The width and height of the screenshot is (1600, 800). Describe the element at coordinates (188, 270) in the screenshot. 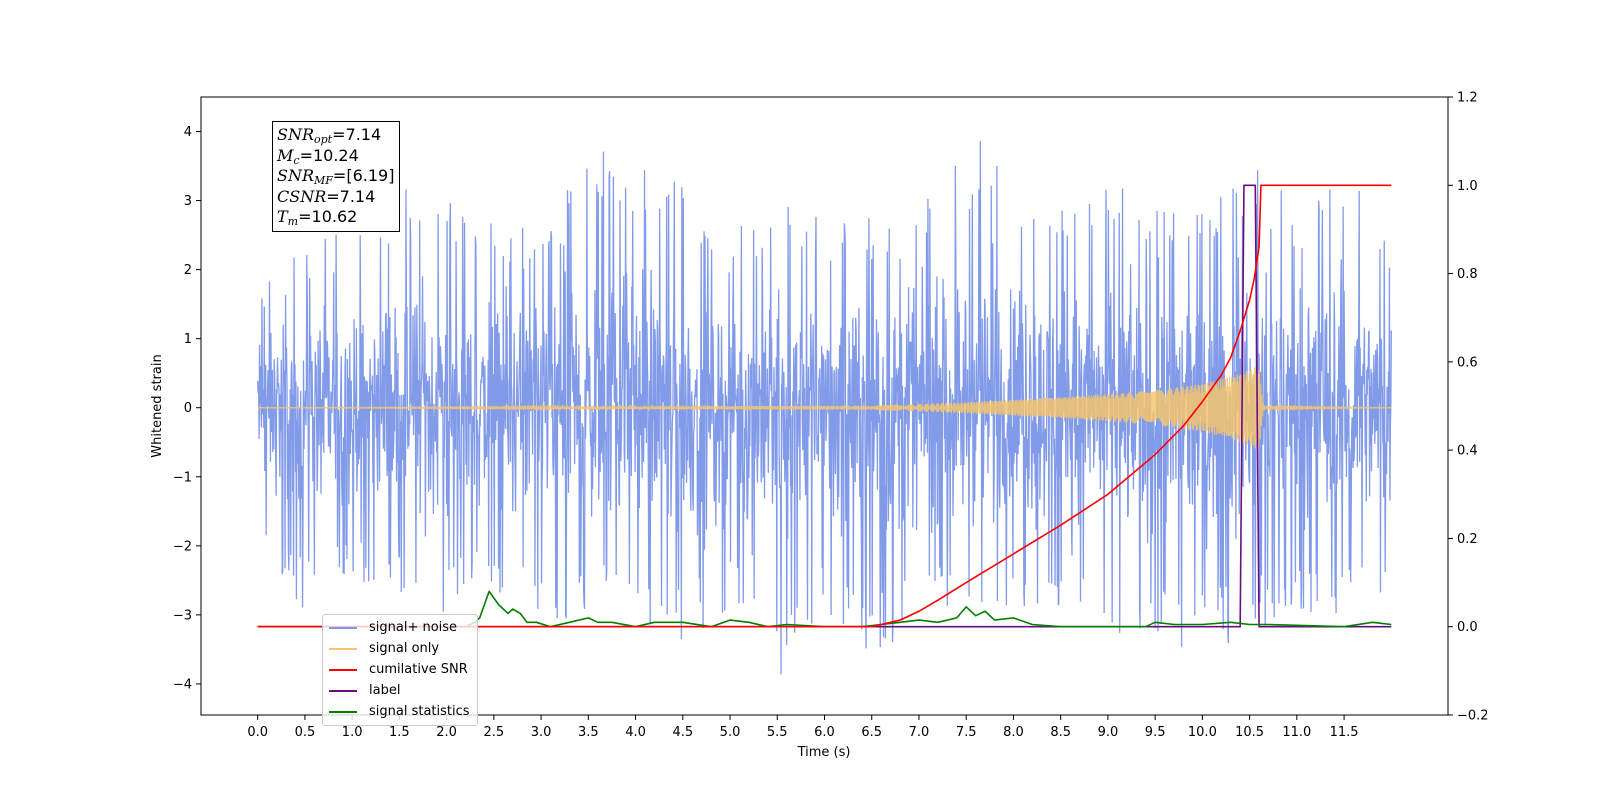

I see `y-tick-label: 2` at that location.